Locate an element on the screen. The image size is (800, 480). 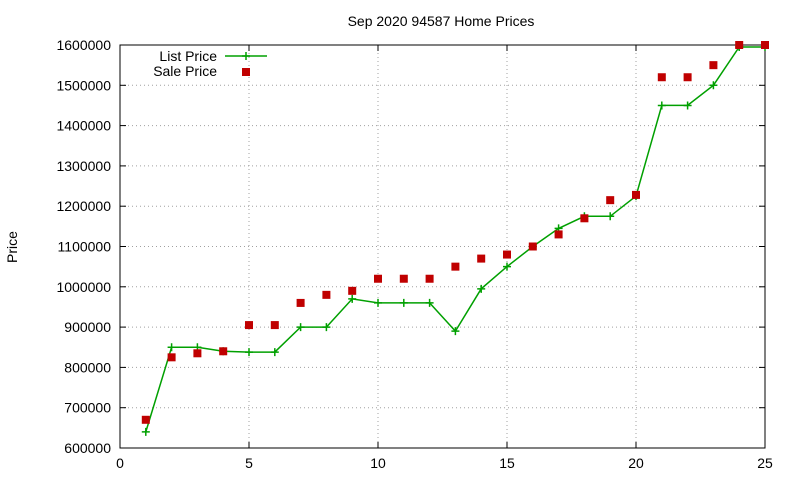
legend-label-sale-price: Sale Price is located at coordinates (185, 71).